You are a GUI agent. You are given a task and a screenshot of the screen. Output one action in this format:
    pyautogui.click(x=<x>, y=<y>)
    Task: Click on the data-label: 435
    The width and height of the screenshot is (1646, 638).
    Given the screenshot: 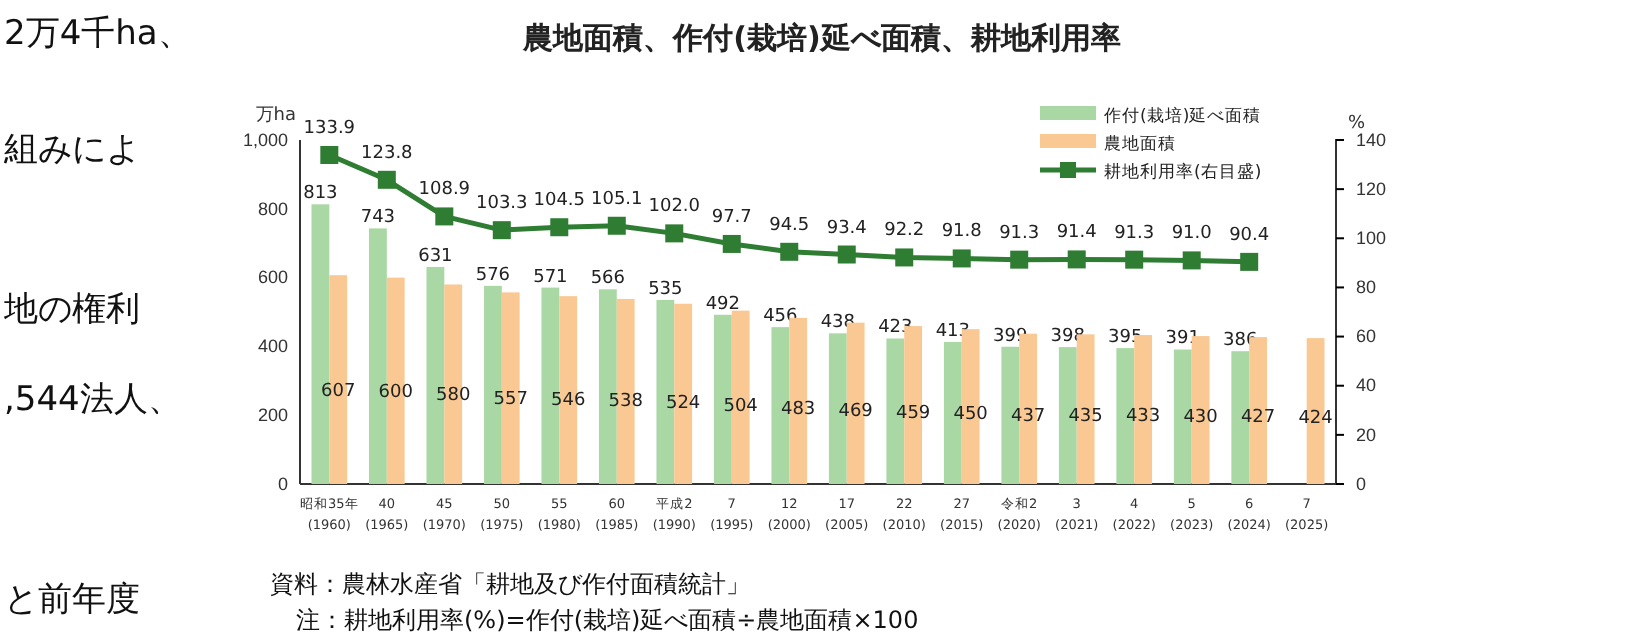 What is the action you would take?
    pyautogui.click(x=1085, y=417)
    